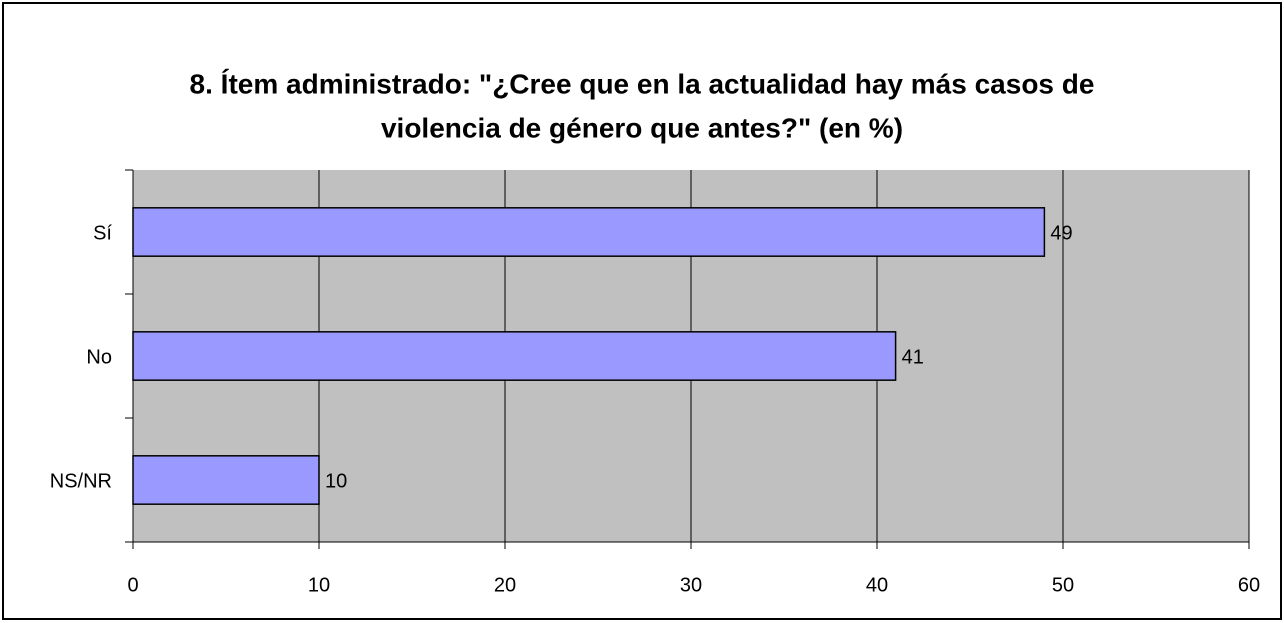  Describe the element at coordinates (691, 585) in the screenshot. I see `x-tick-label: 30` at that location.